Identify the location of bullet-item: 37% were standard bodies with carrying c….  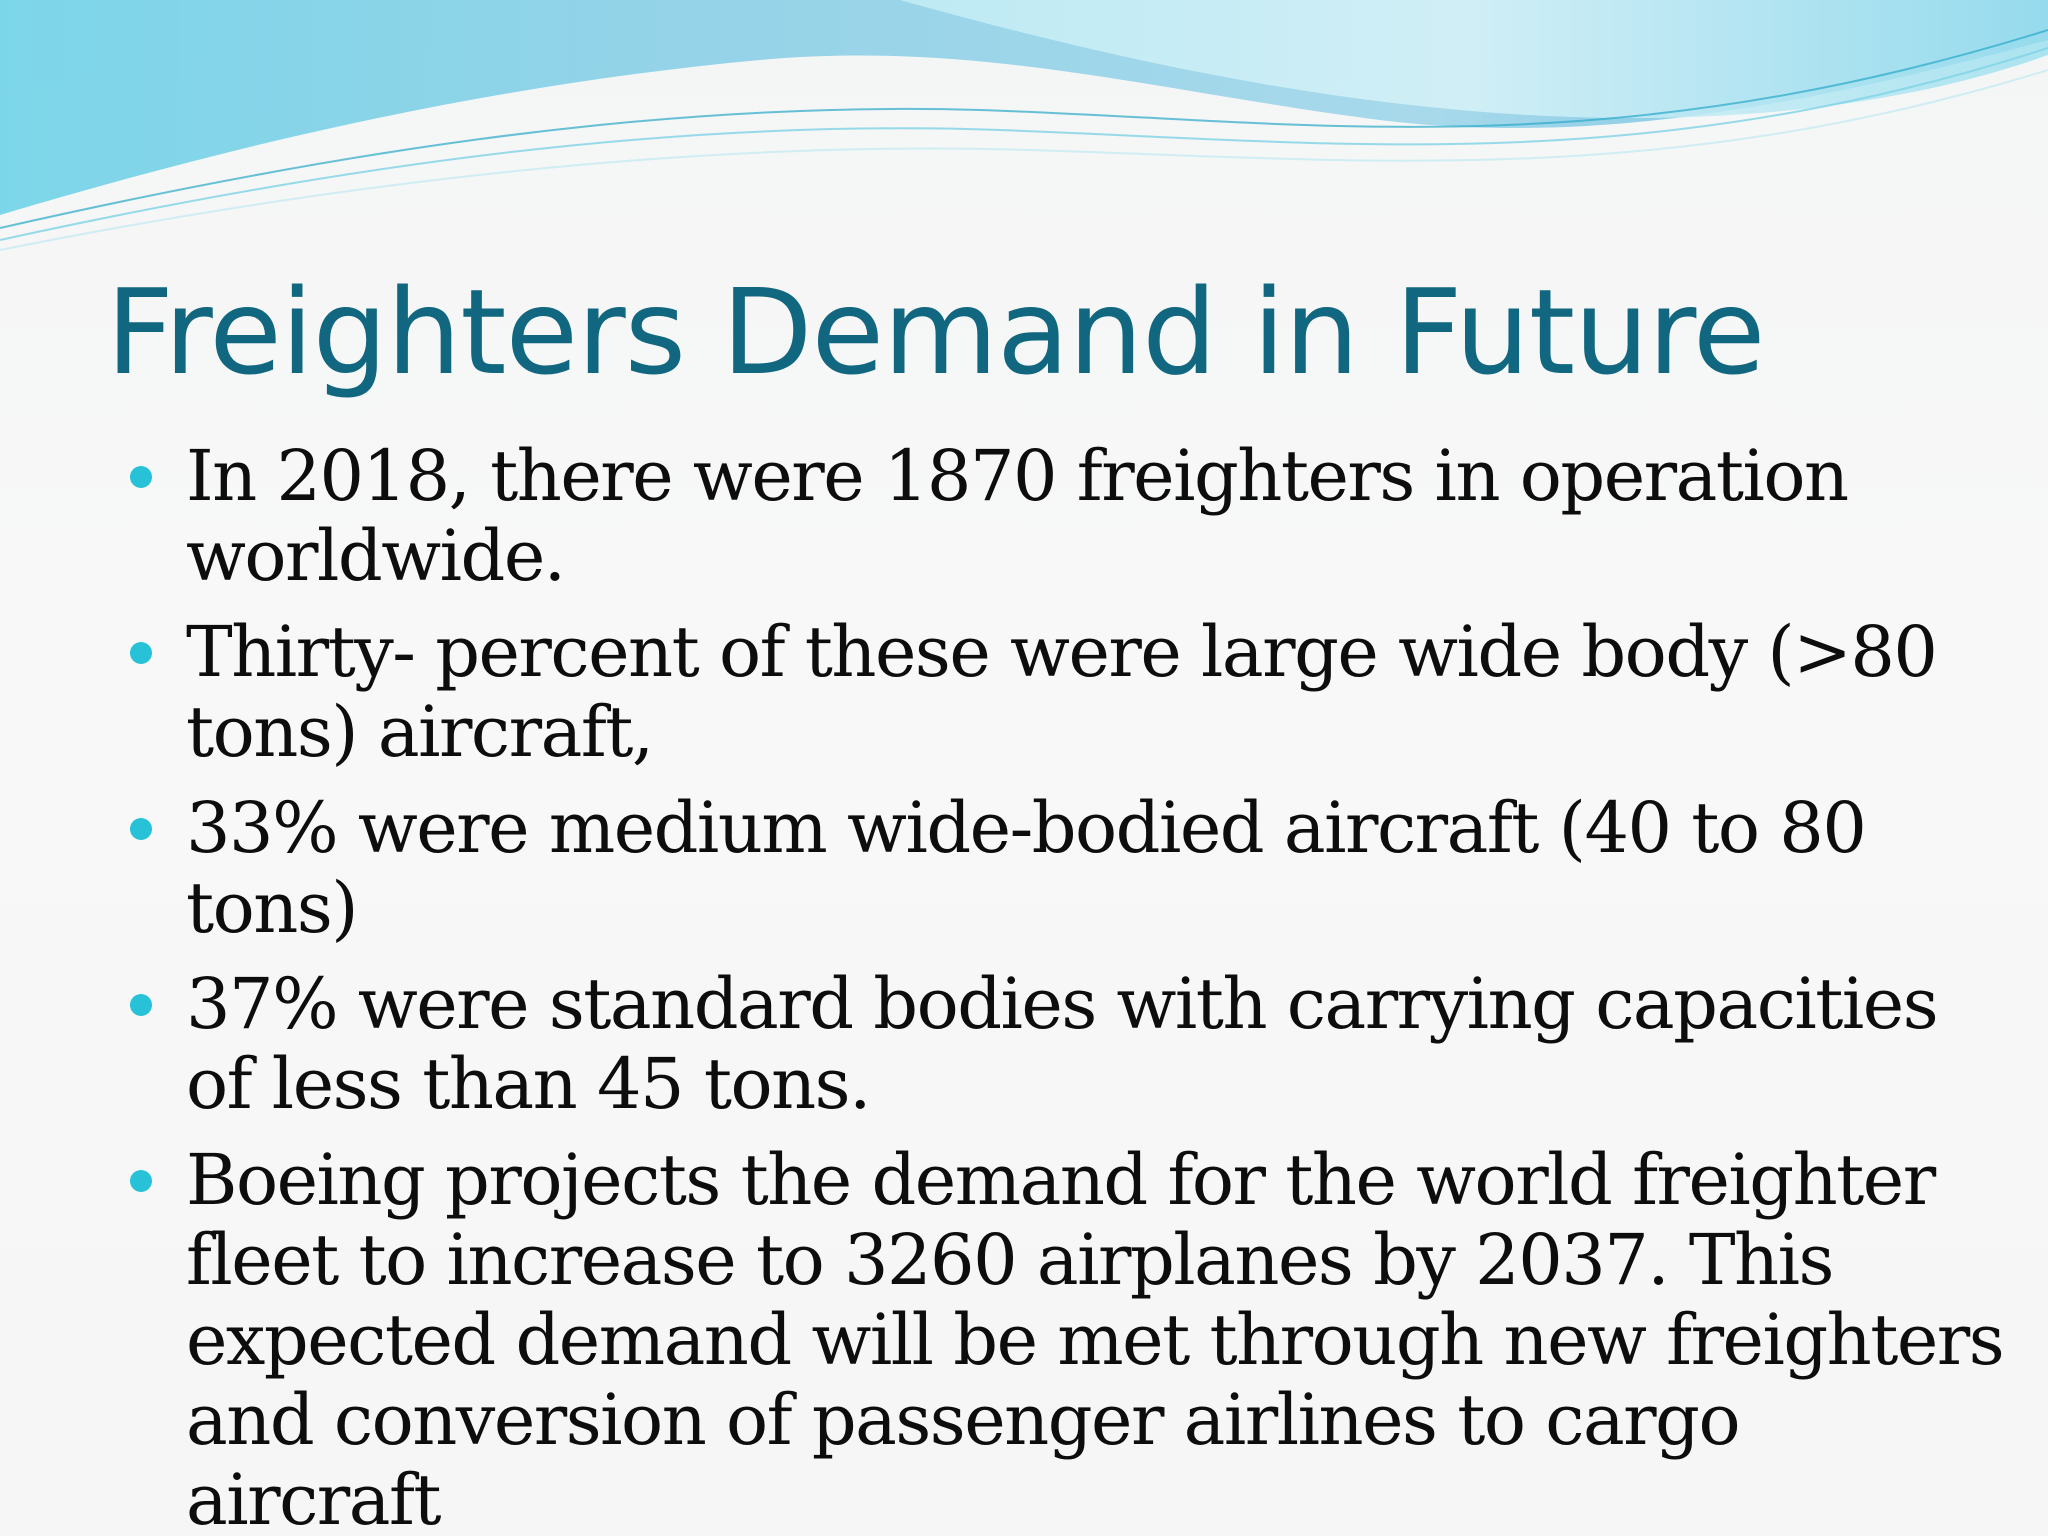
(1070, 1044).